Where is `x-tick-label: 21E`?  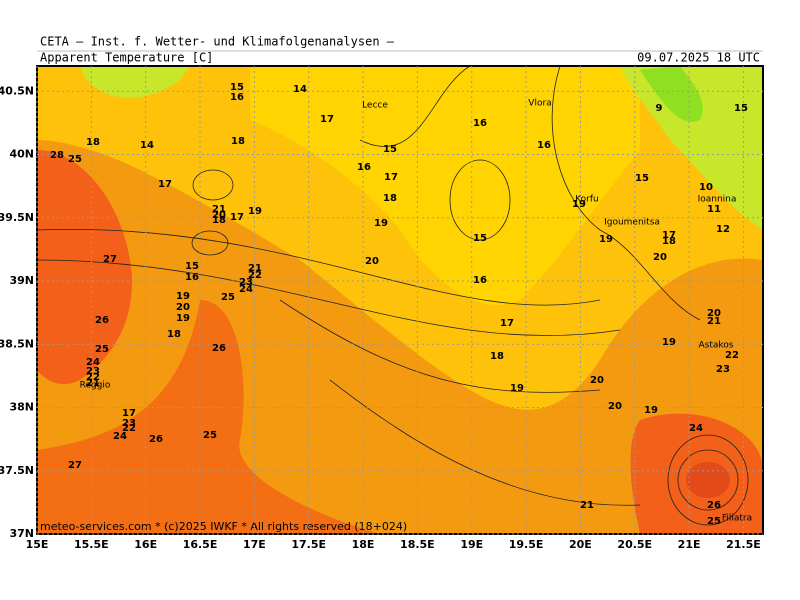
x-tick-label: 21E is located at coordinates (689, 544).